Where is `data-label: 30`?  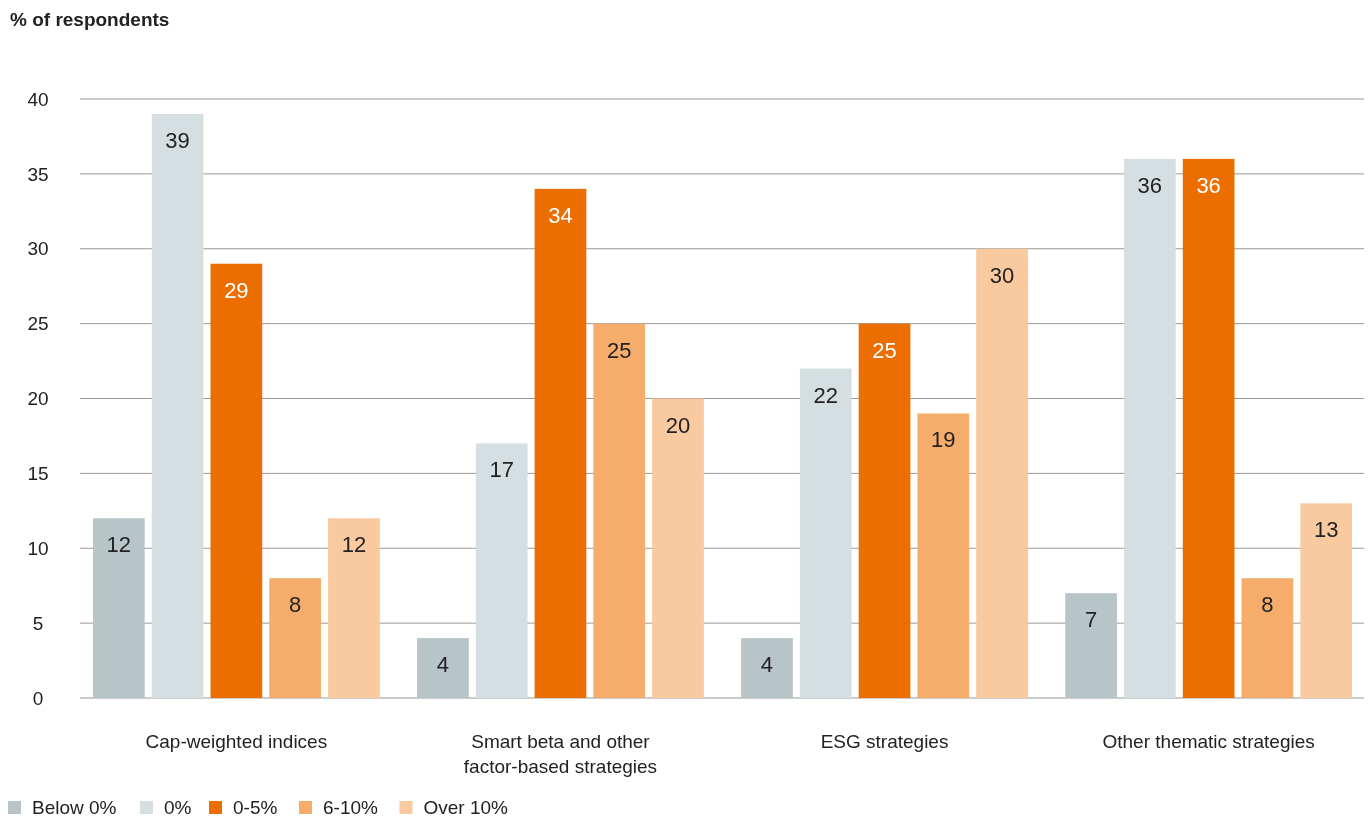
data-label: 30 is located at coordinates (1002, 275).